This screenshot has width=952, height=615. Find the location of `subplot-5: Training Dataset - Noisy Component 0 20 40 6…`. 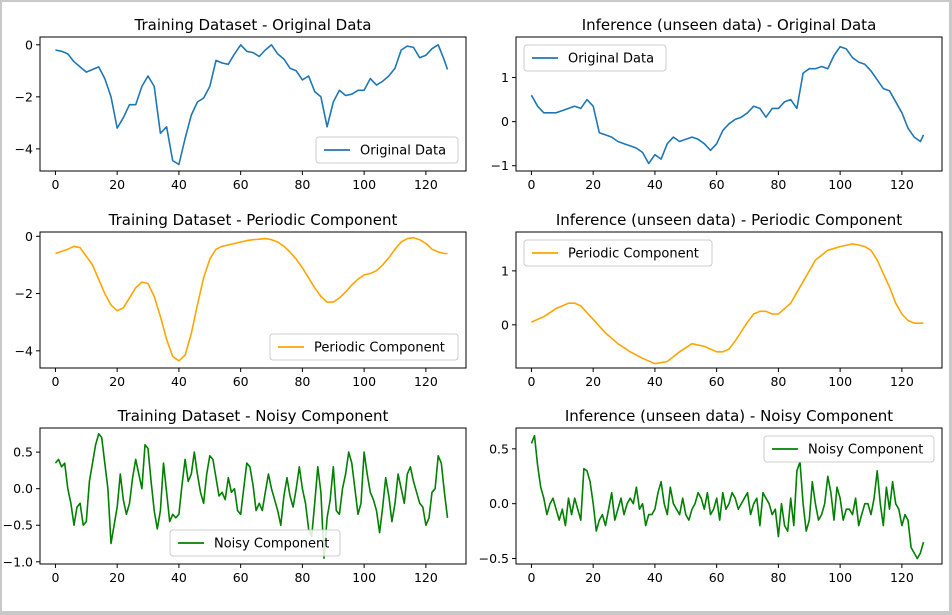

subplot-5: Training Dataset - Noisy Component 0 20 40 6… is located at coordinates (235, 496).